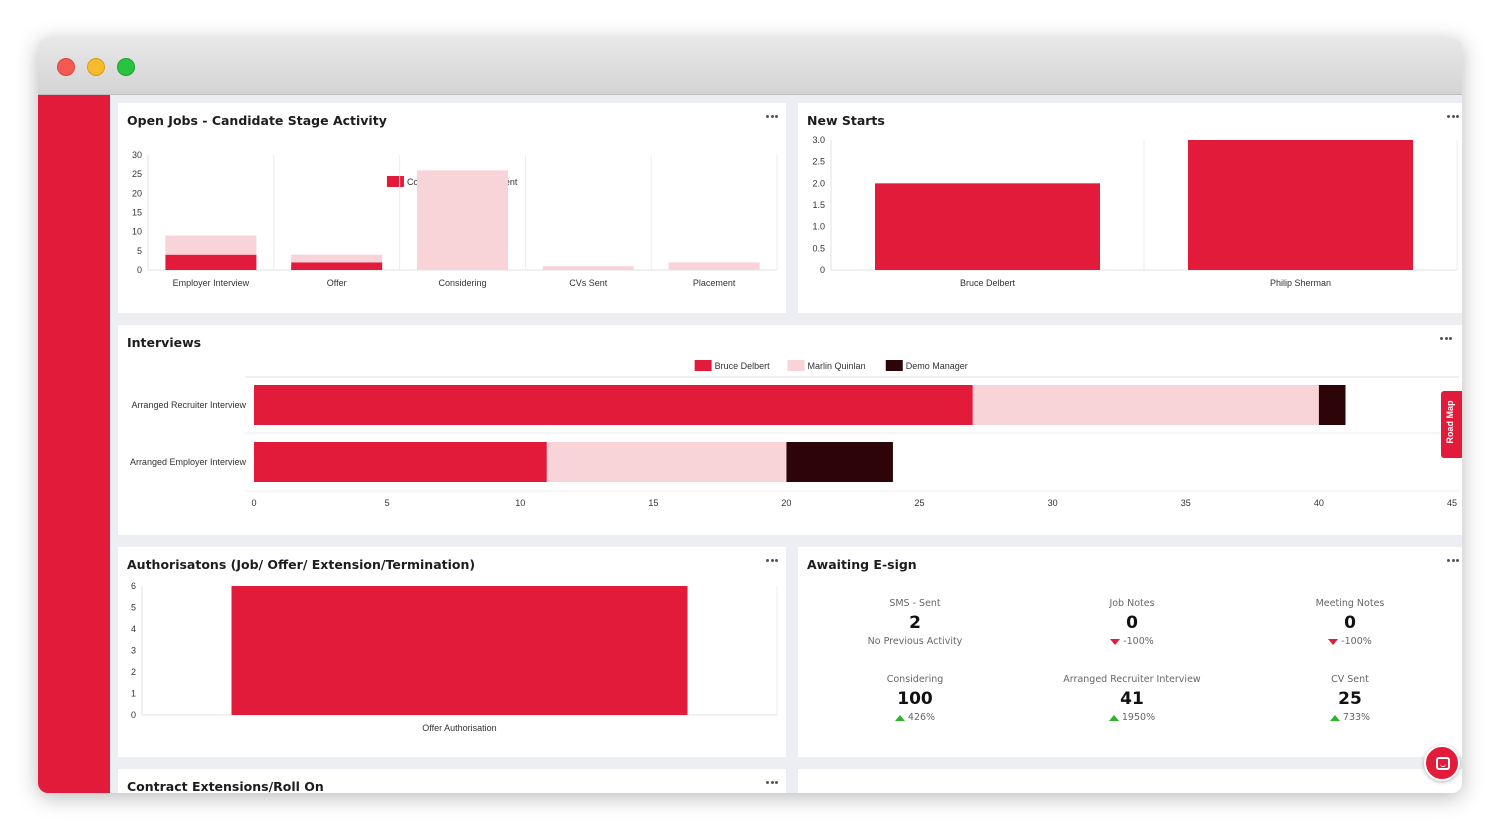 The height and width of the screenshot is (831, 1500). I want to click on bar-considering-permanent, so click(462, 220).